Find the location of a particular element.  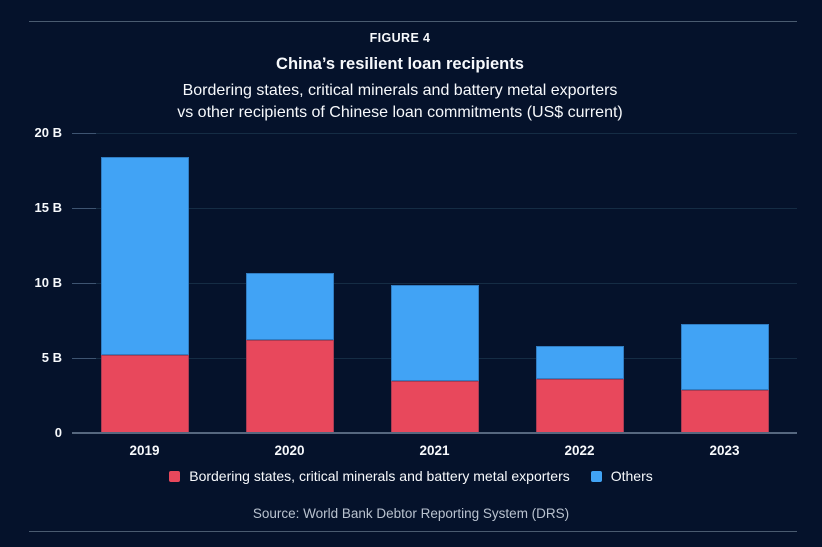

bar-2020-others-segment is located at coordinates (289, 306).